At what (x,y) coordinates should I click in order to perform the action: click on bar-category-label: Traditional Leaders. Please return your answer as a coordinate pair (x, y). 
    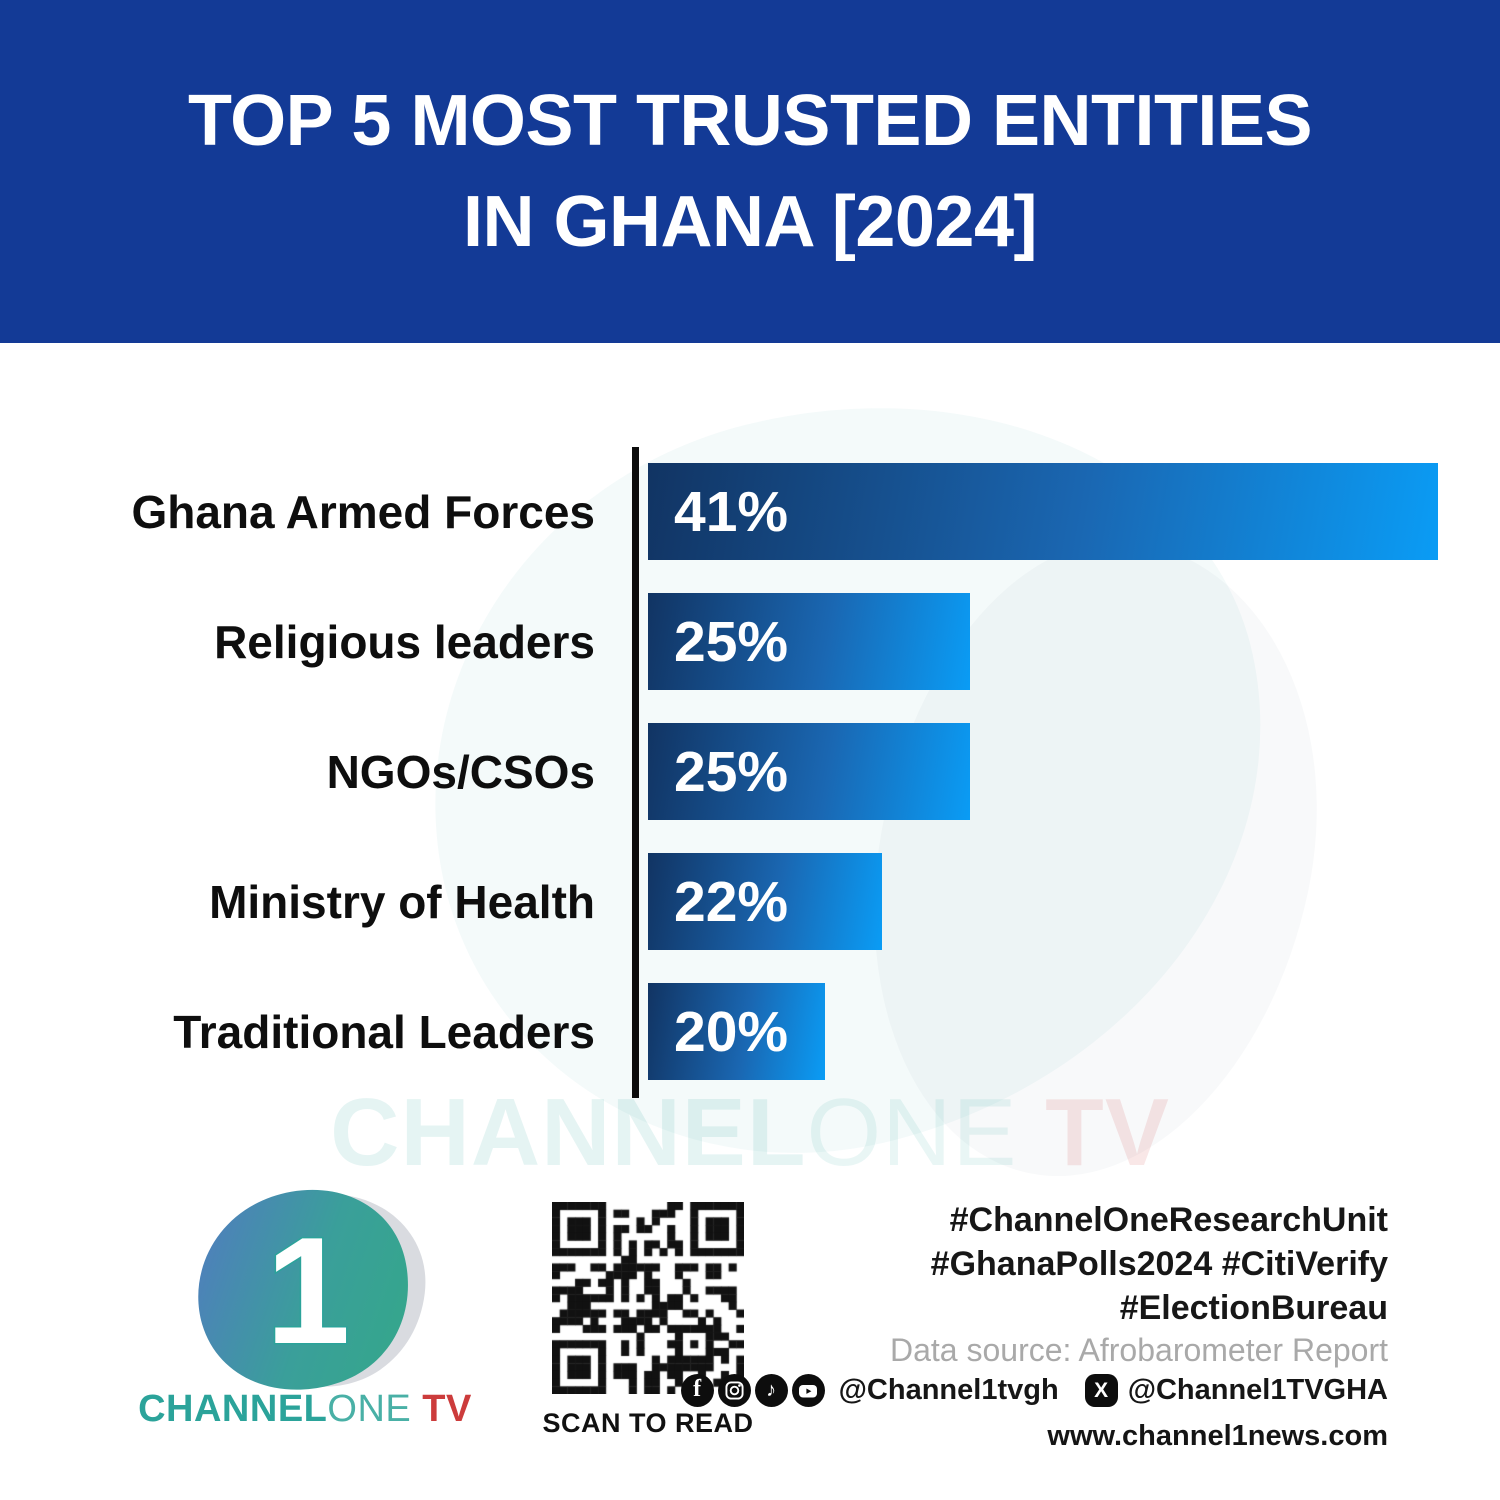
    Looking at the image, I should click on (384, 1031).